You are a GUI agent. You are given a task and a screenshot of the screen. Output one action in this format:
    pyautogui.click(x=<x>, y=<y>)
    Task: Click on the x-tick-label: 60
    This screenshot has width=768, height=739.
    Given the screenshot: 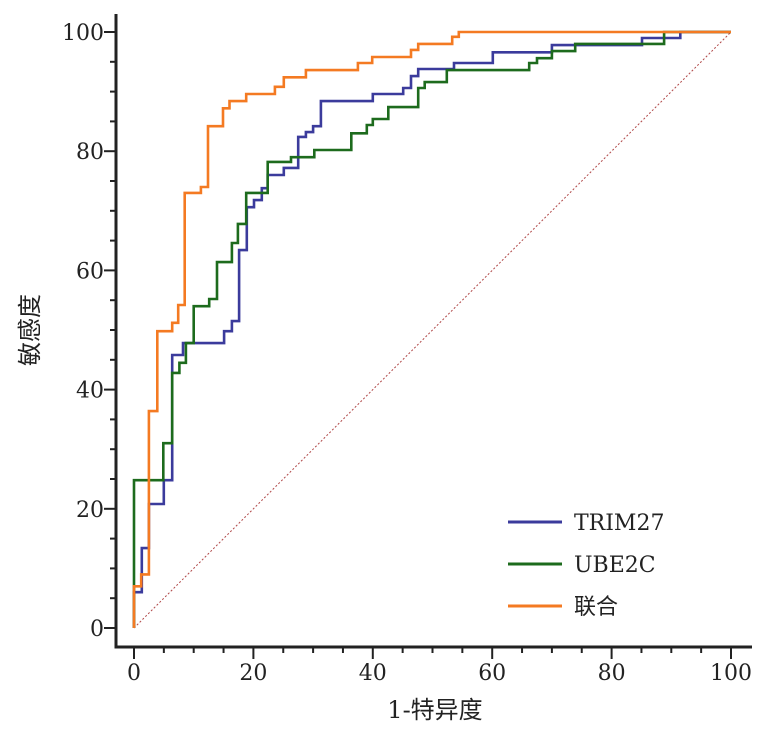 What is the action you would take?
    pyautogui.click(x=492, y=673)
    